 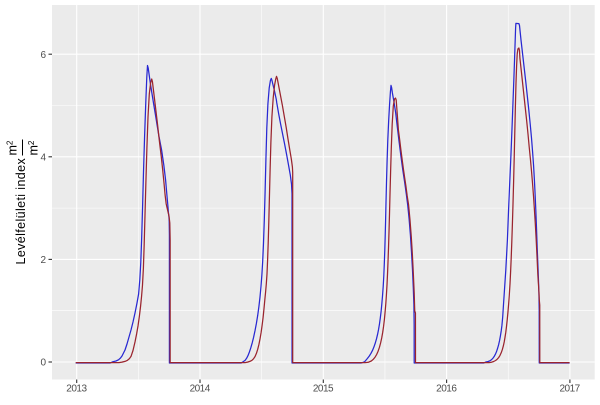 What do you see at coordinates (200, 389) in the screenshot?
I see `svg-text: 2014` at bounding box center [200, 389].